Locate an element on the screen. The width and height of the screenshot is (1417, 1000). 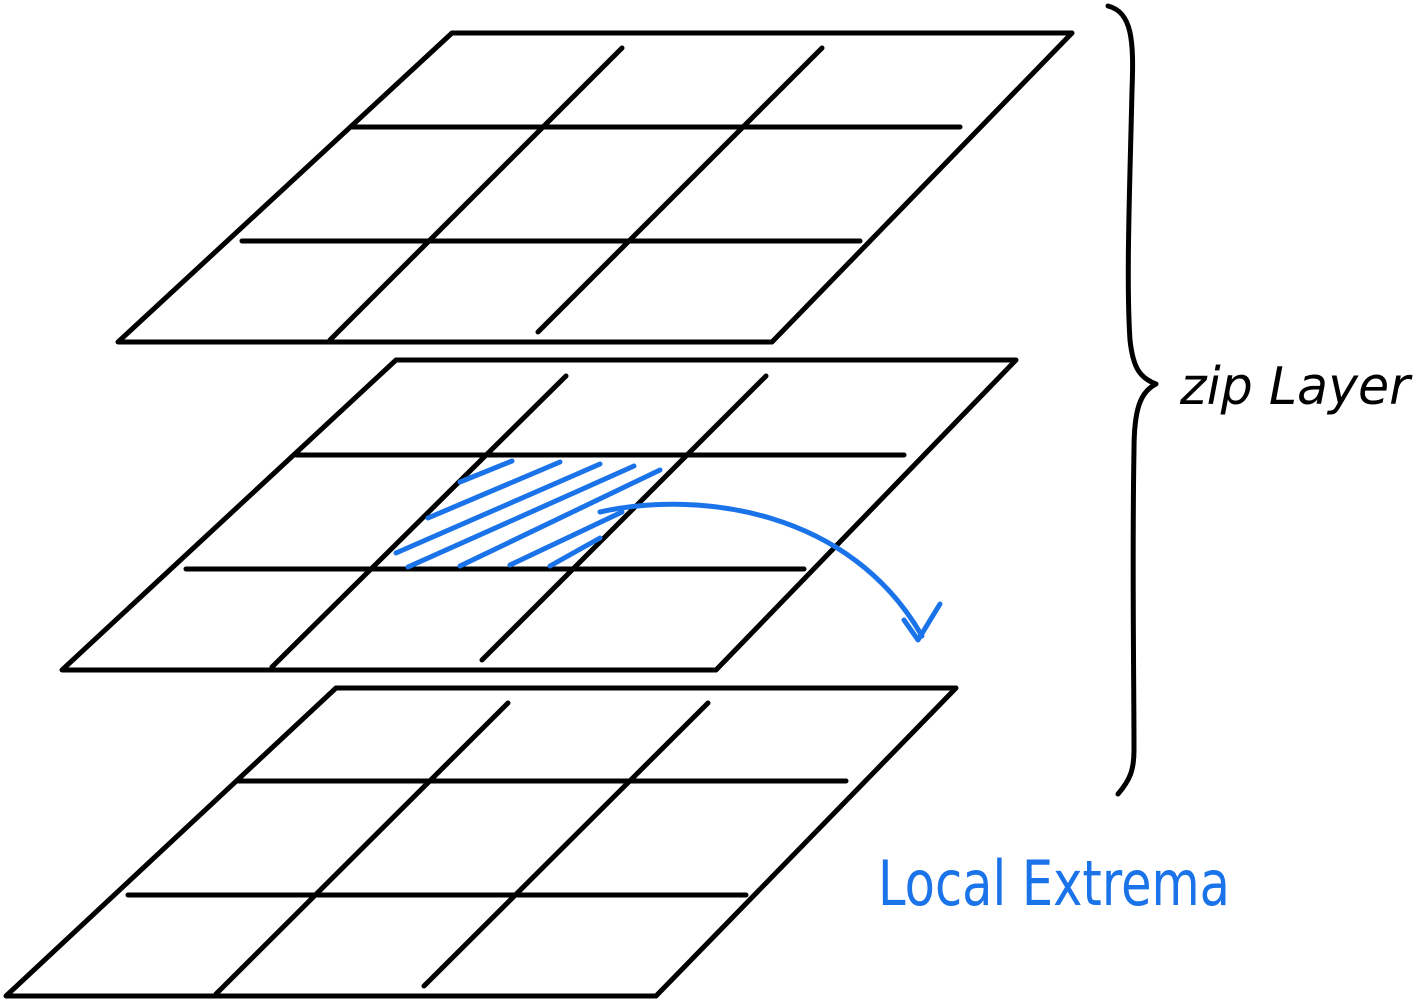
arrow-head is located at coordinates (922, 622).